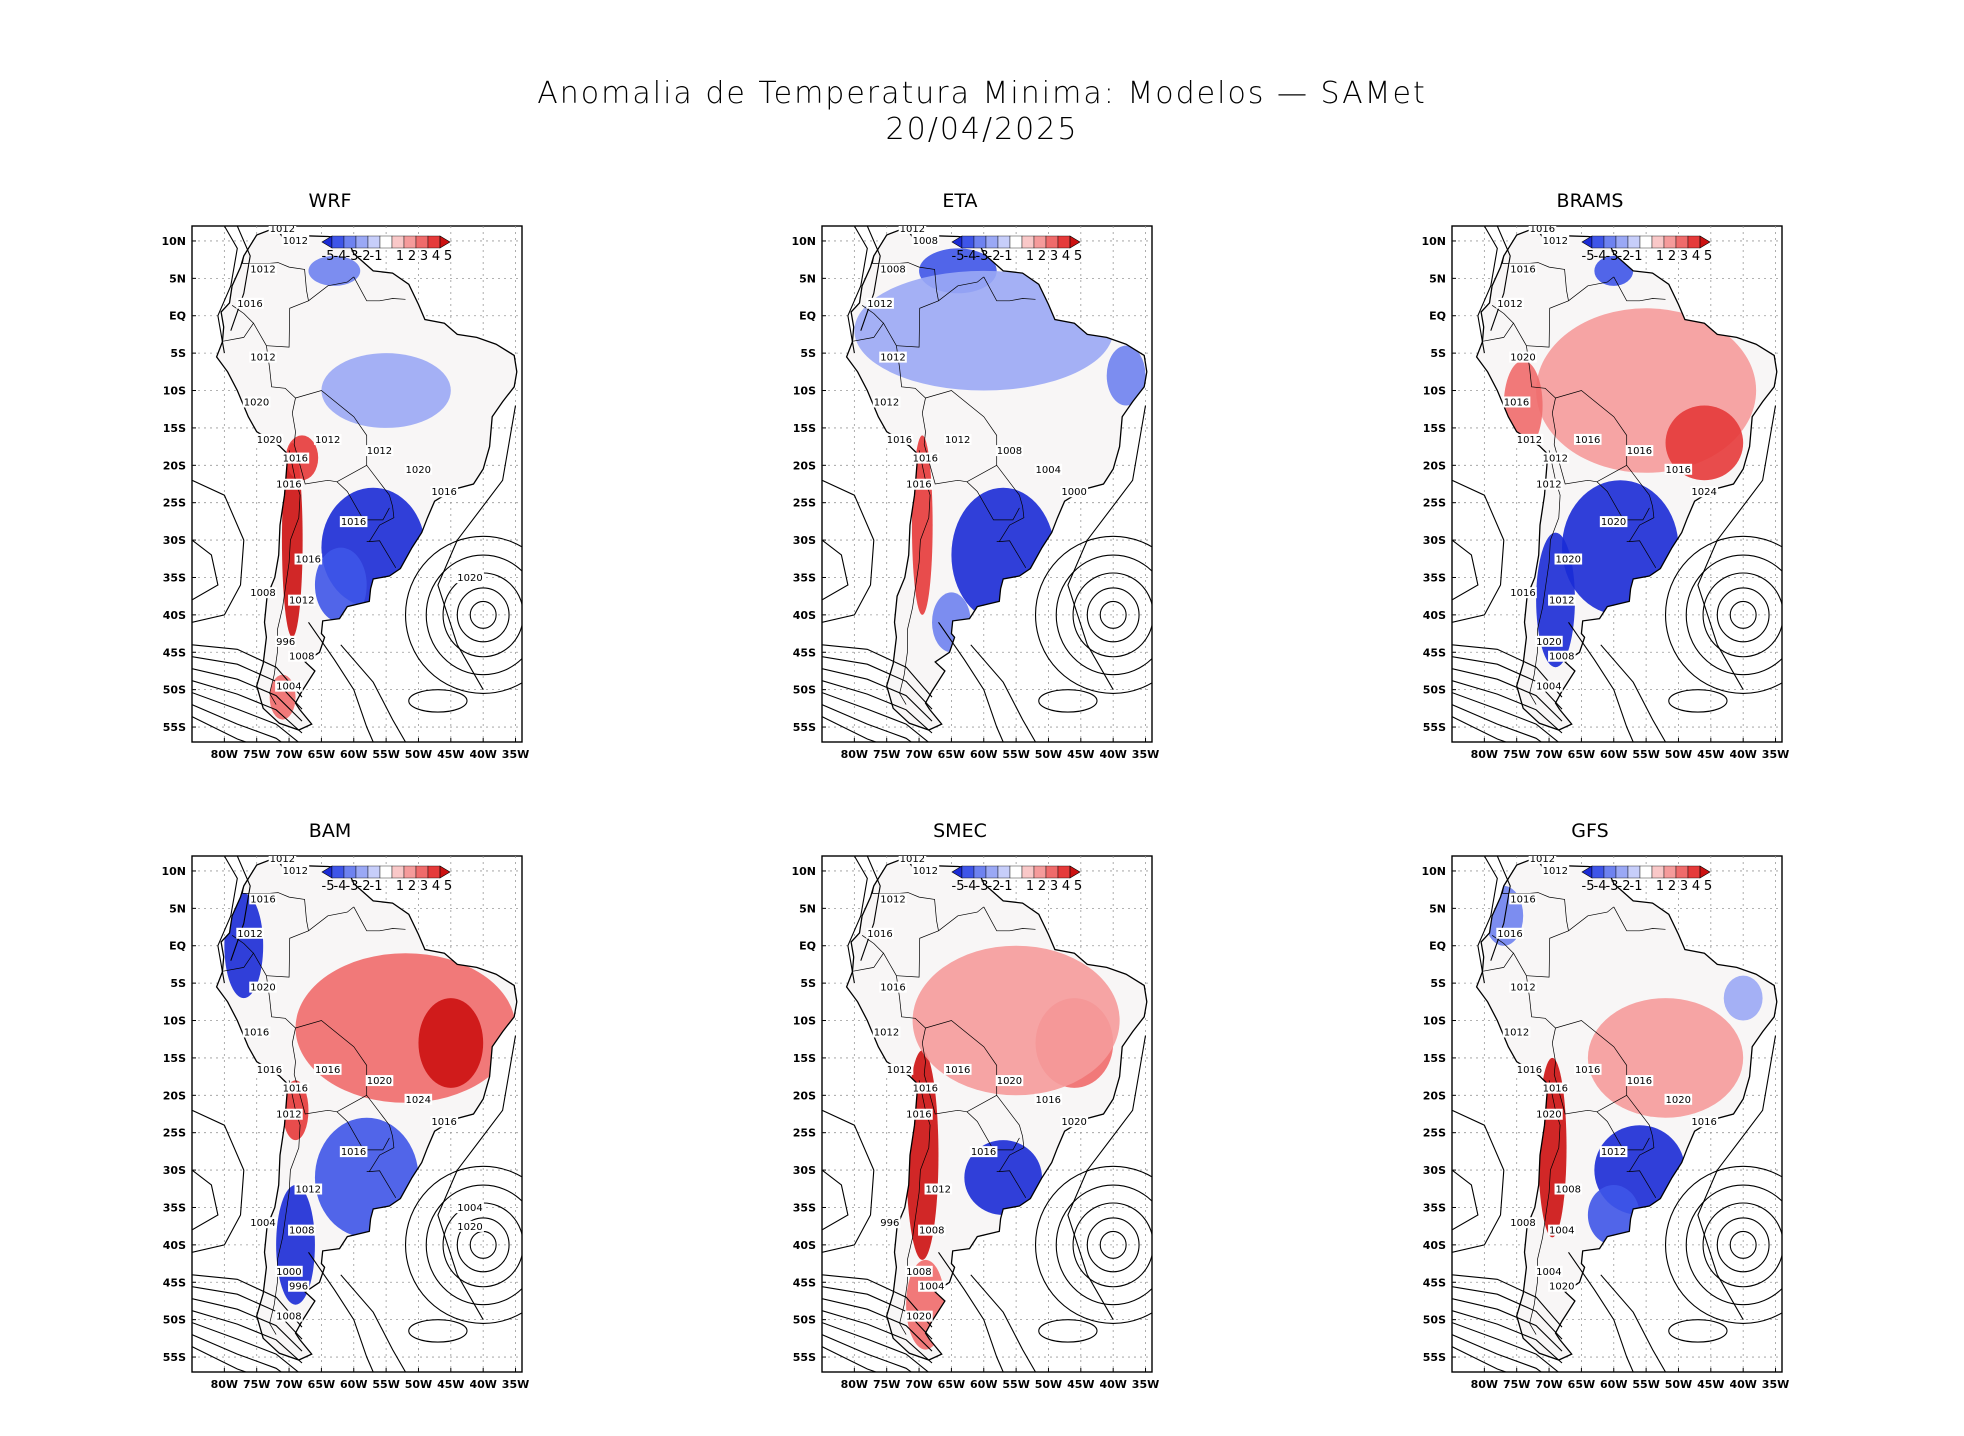  I want to click on isobar-label: 996, so click(889, 1223).